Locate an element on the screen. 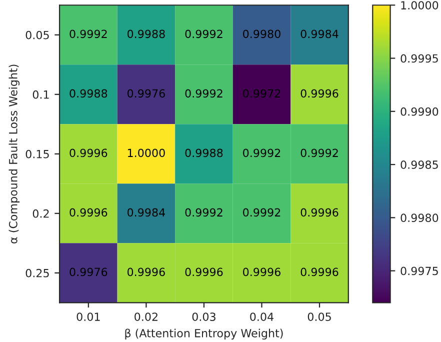  x-tick-label: 0.01 is located at coordinates (88, 316).